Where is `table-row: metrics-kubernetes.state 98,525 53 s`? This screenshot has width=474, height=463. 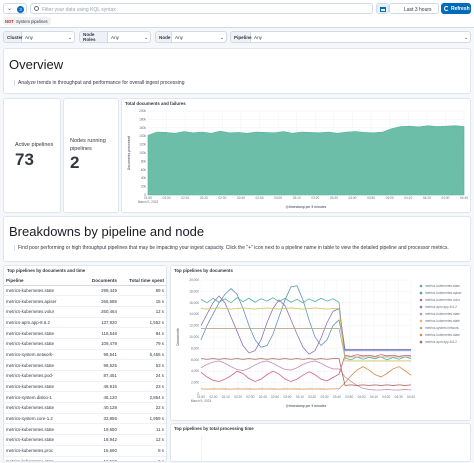
table-row: metrics-kubernetes.state 98,525 53 s is located at coordinates (85, 365).